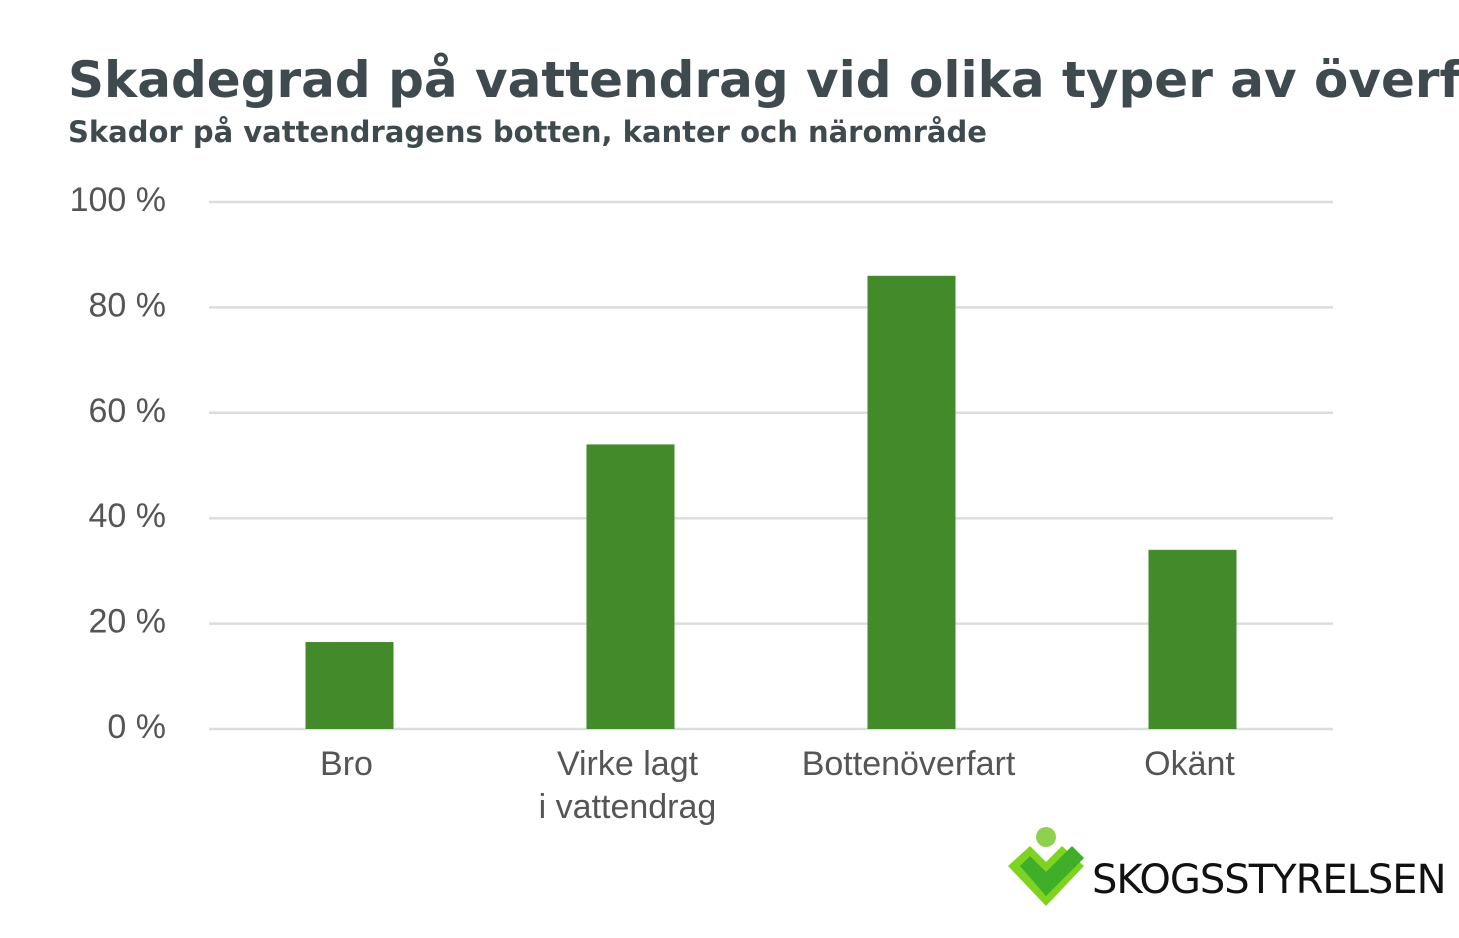 The image size is (1459, 938). I want to click on x-tick-label: Okänt, so click(1189, 764).